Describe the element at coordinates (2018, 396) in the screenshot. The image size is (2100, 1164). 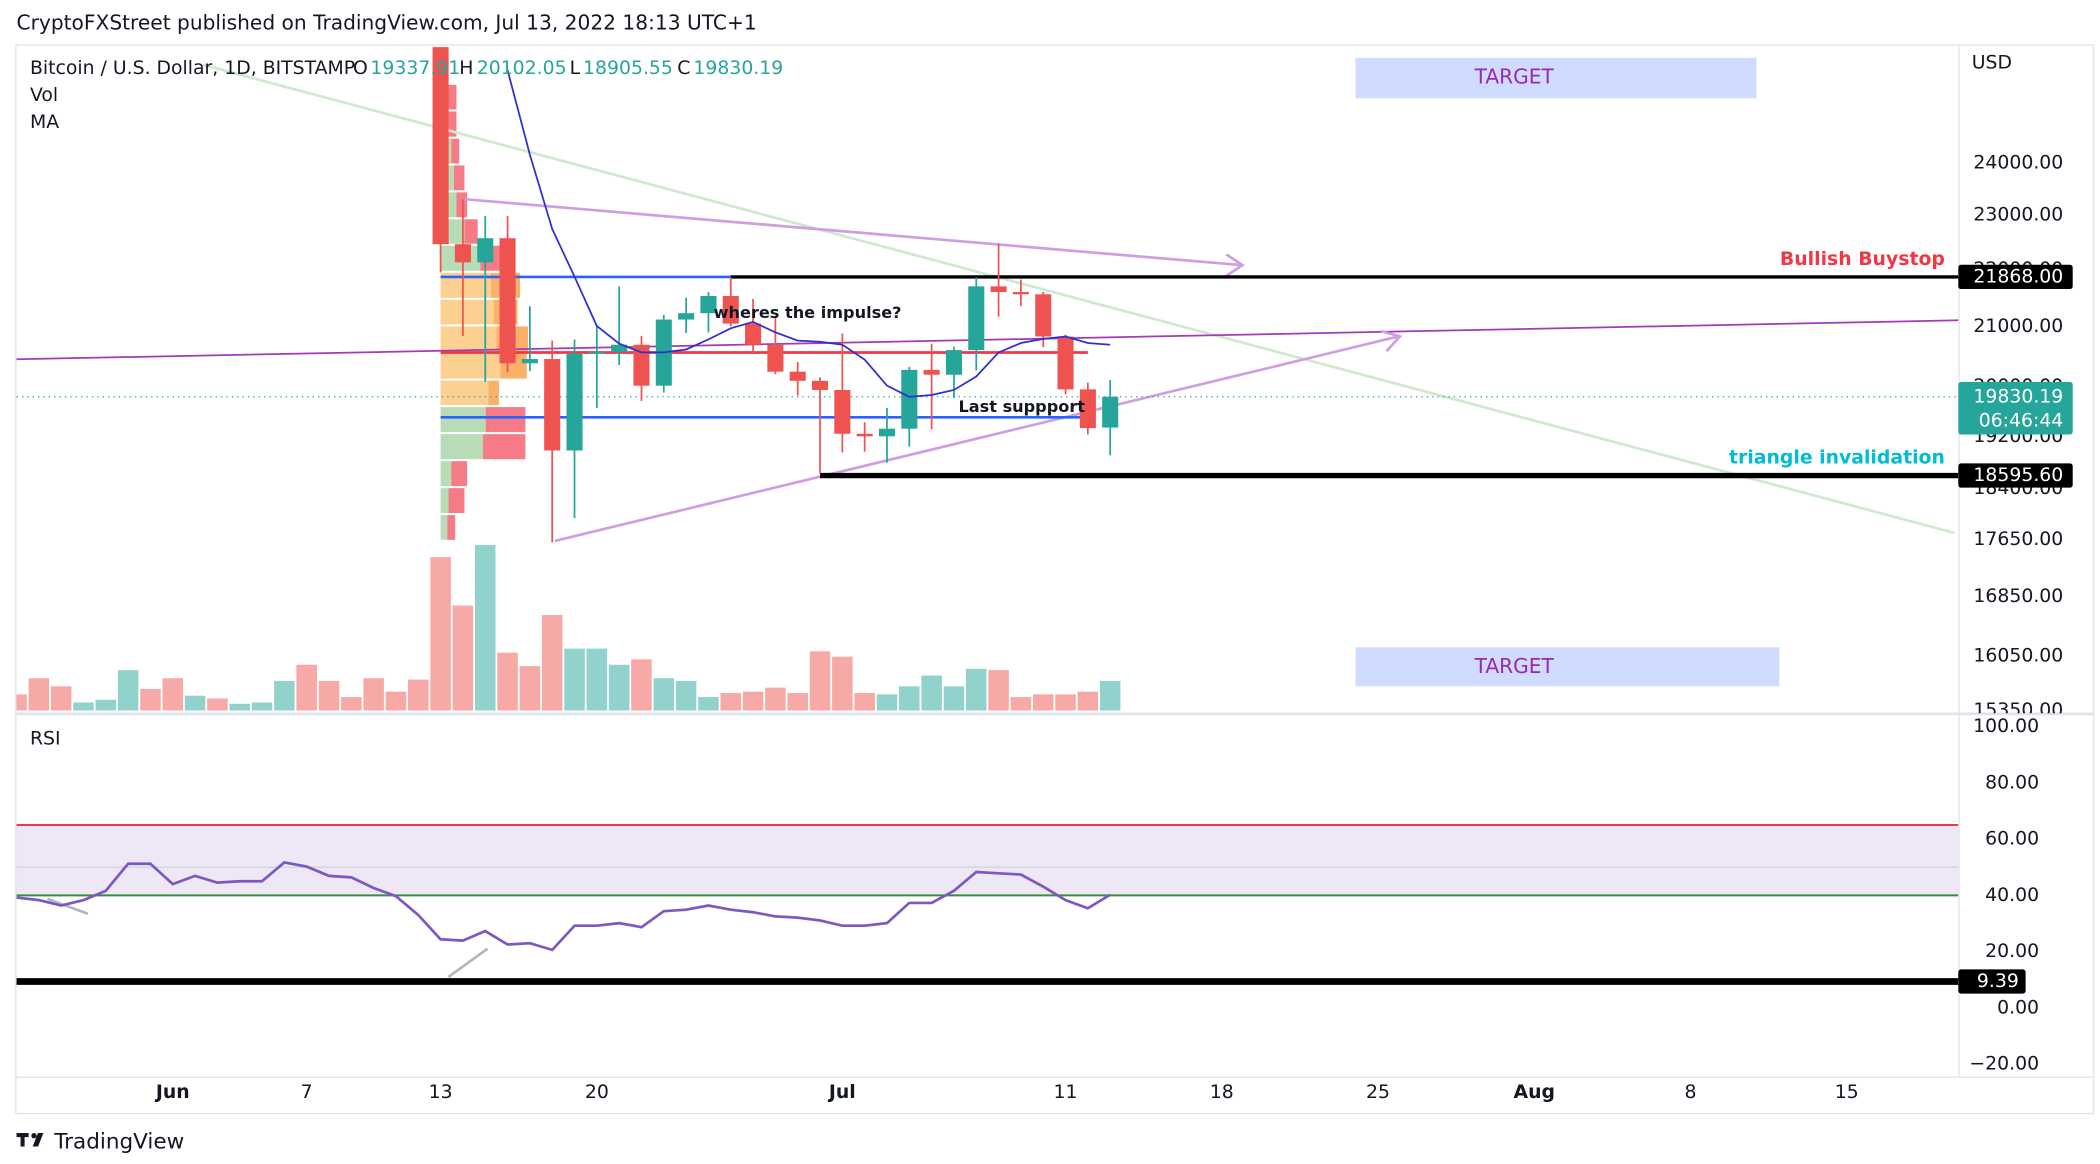
I see `price-label: 19830.19` at that location.